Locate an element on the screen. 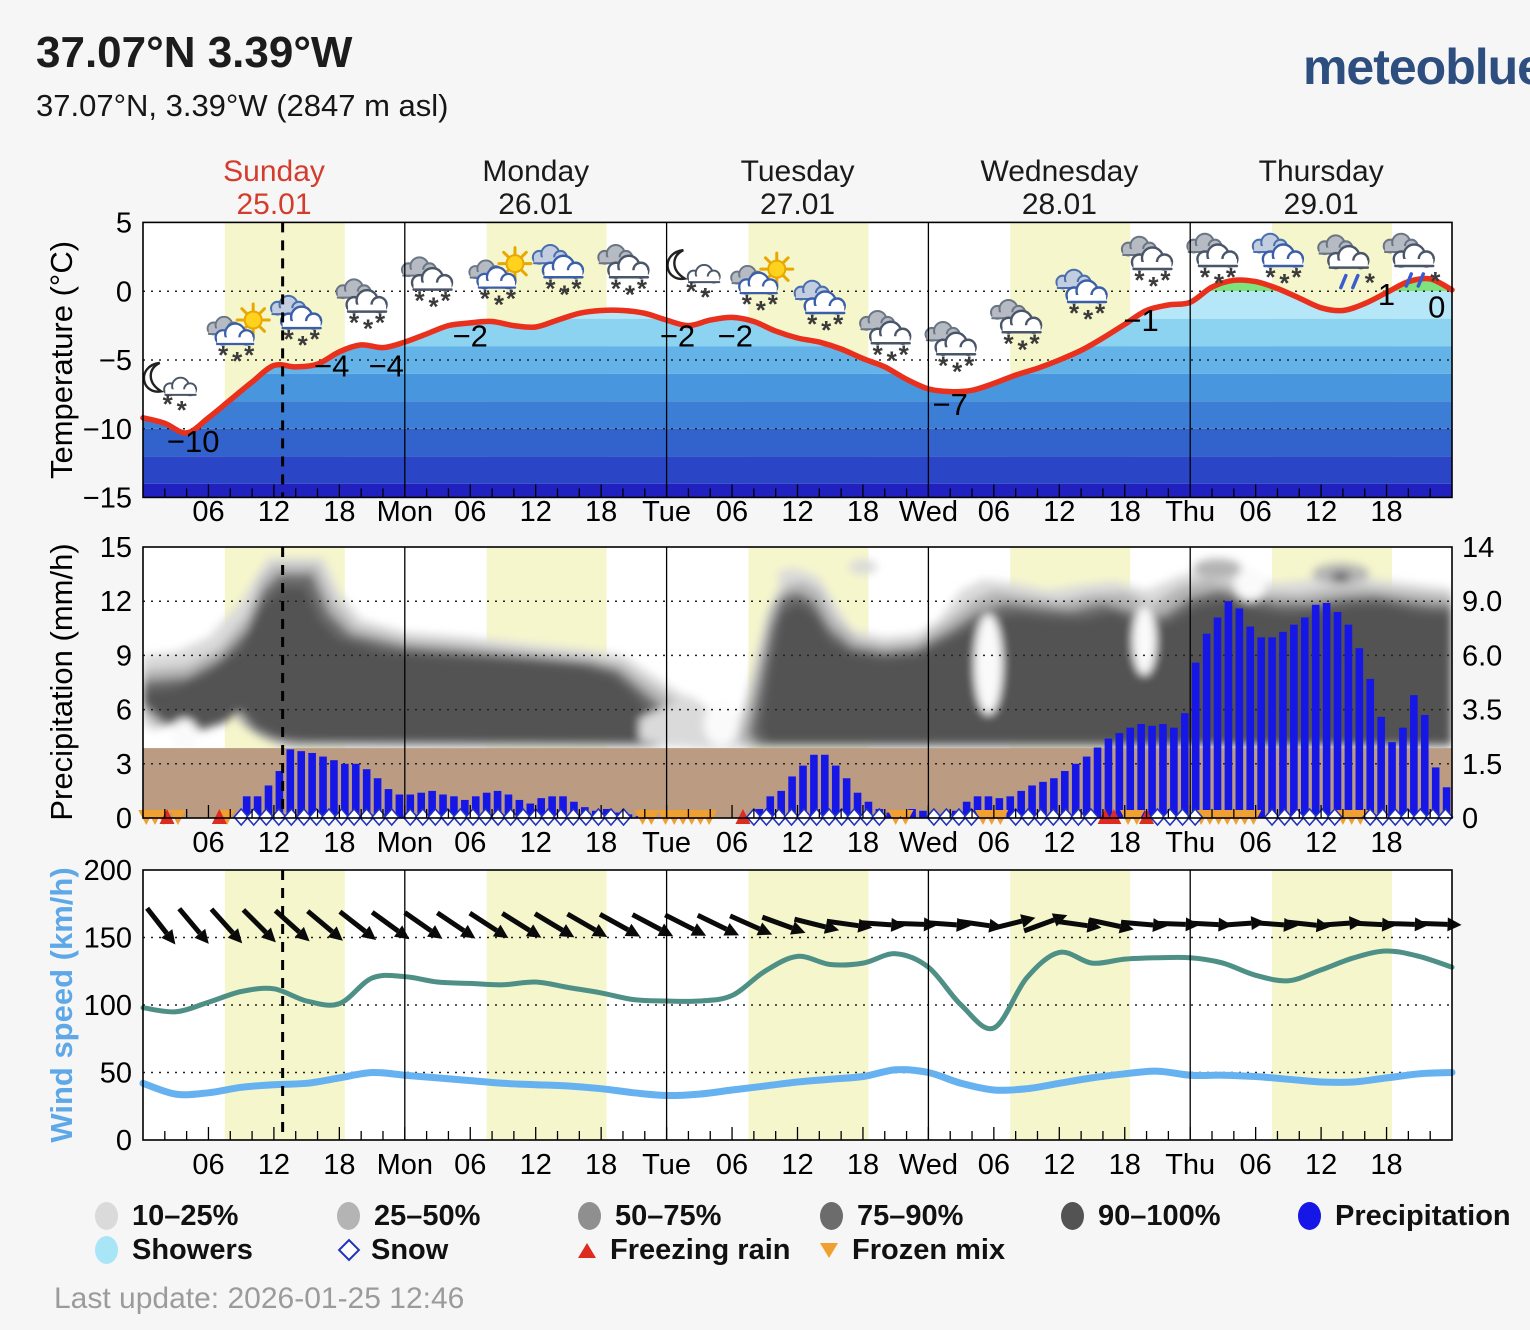 Image resolution: width=1530 pixels, height=1330 pixels. legend-label: Showers is located at coordinates (192, 1249).